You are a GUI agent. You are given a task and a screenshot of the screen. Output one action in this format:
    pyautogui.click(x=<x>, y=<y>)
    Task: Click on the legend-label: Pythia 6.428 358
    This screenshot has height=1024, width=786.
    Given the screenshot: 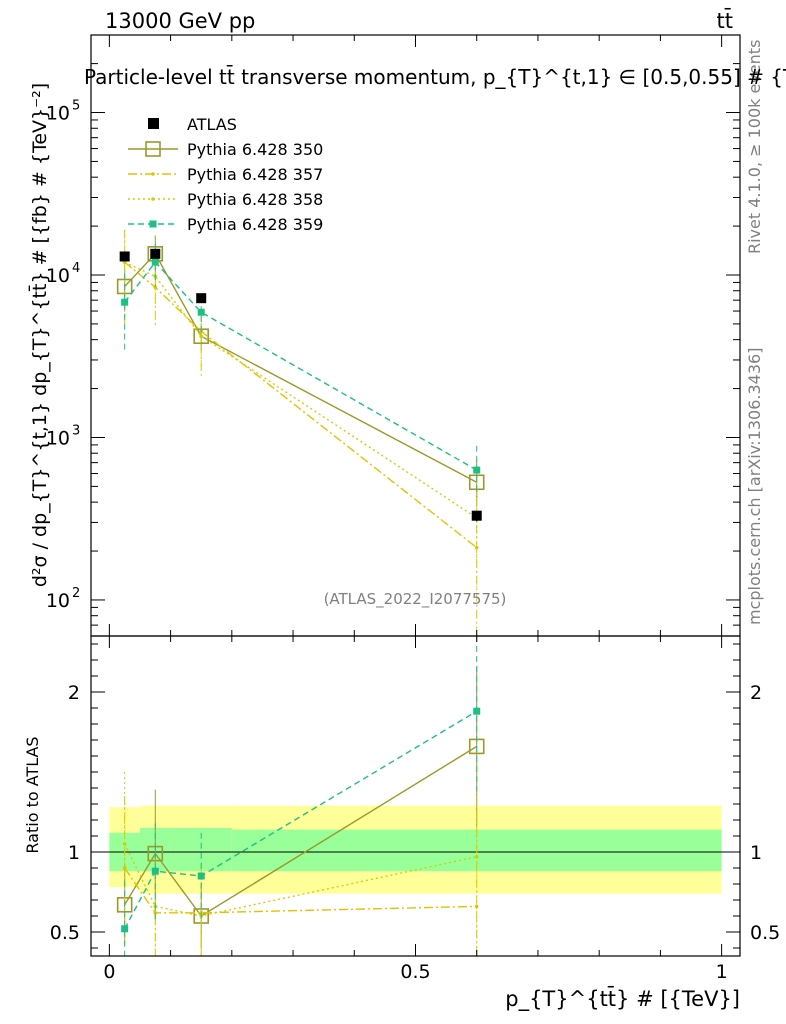 What is the action you would take?
    pyautogui.click(x=255, y=199)
    